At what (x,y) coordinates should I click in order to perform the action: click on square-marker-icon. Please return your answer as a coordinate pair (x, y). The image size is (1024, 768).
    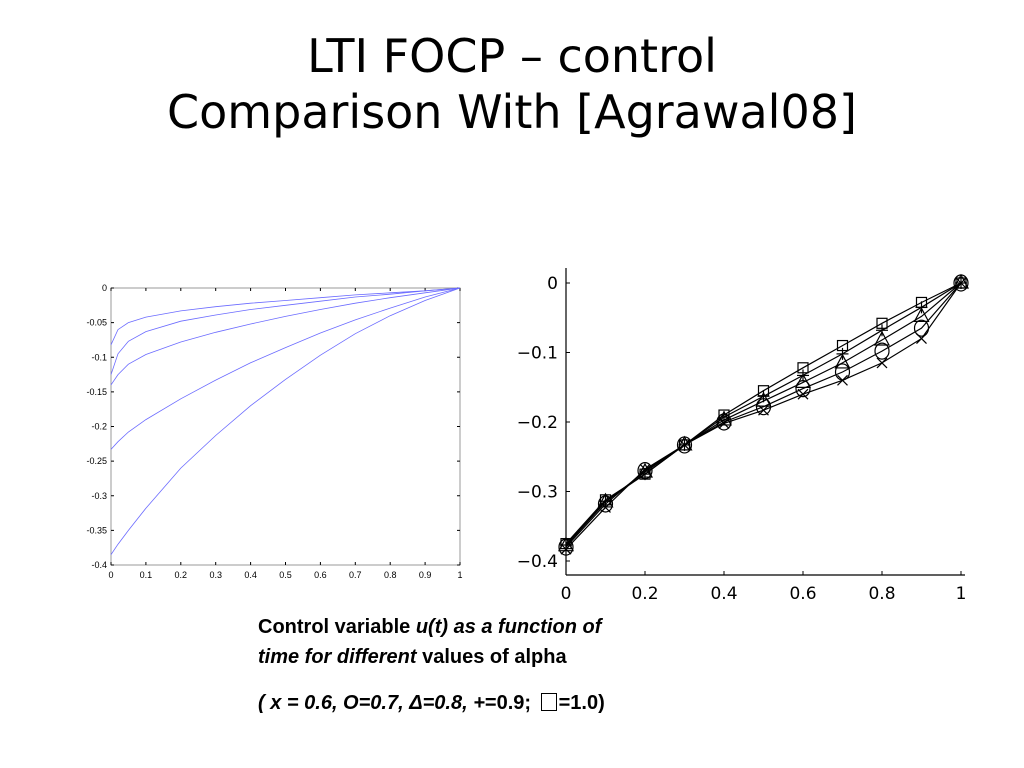
    Looking at the image, I should click on (548, 702).